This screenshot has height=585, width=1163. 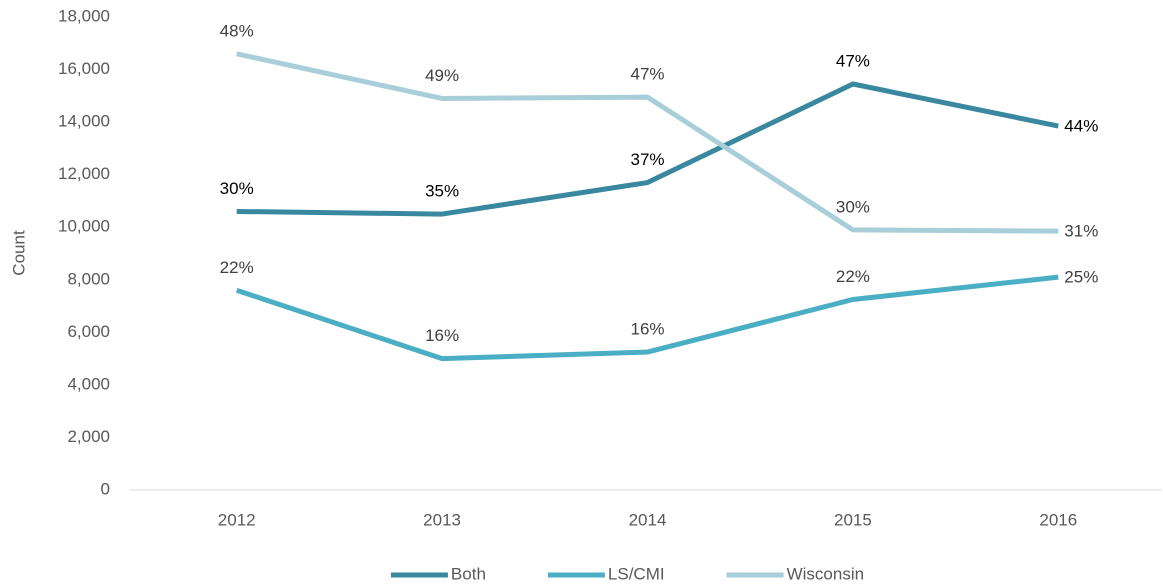 I want to click on y-tick-label: 12,000, so click(x=84, y=173).